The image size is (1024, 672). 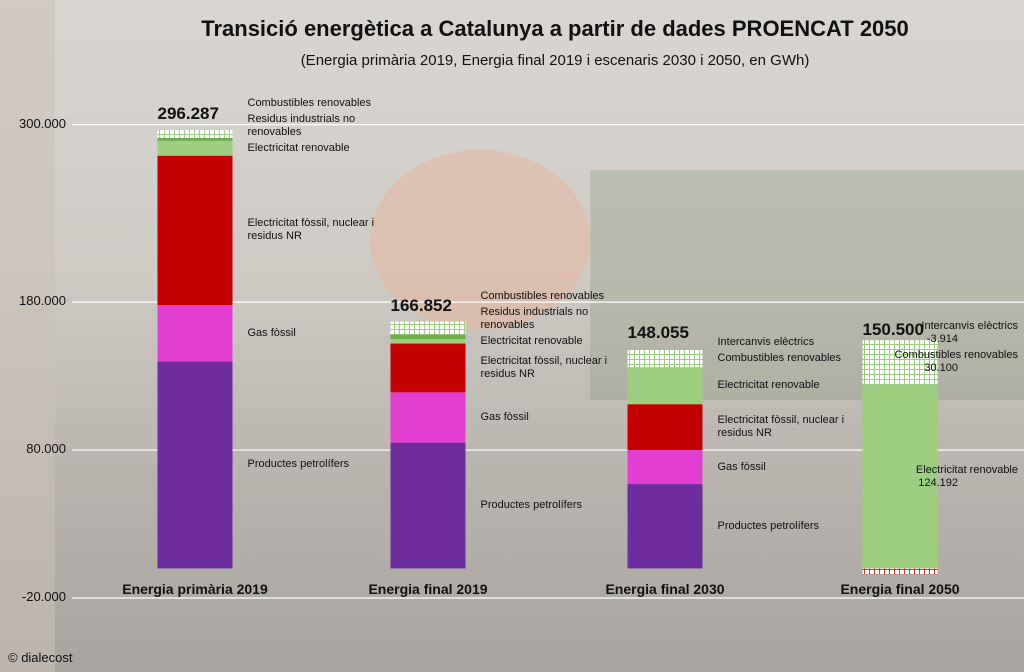 I want to click on footer: © dialecost, so click(x=40, y=657).